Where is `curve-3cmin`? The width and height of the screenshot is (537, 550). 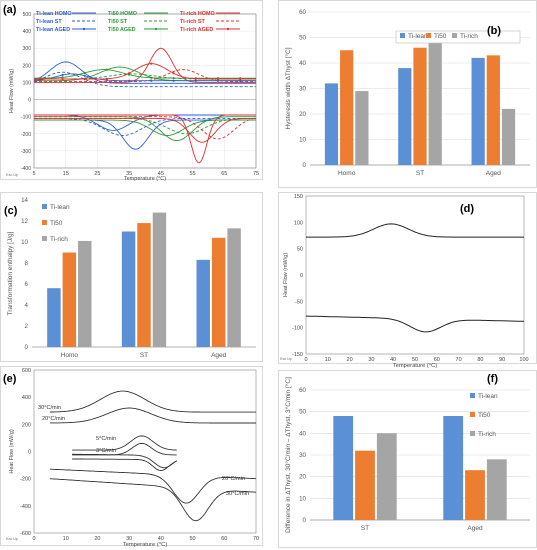
curve-3cmin is located at coordinates (124, 449).